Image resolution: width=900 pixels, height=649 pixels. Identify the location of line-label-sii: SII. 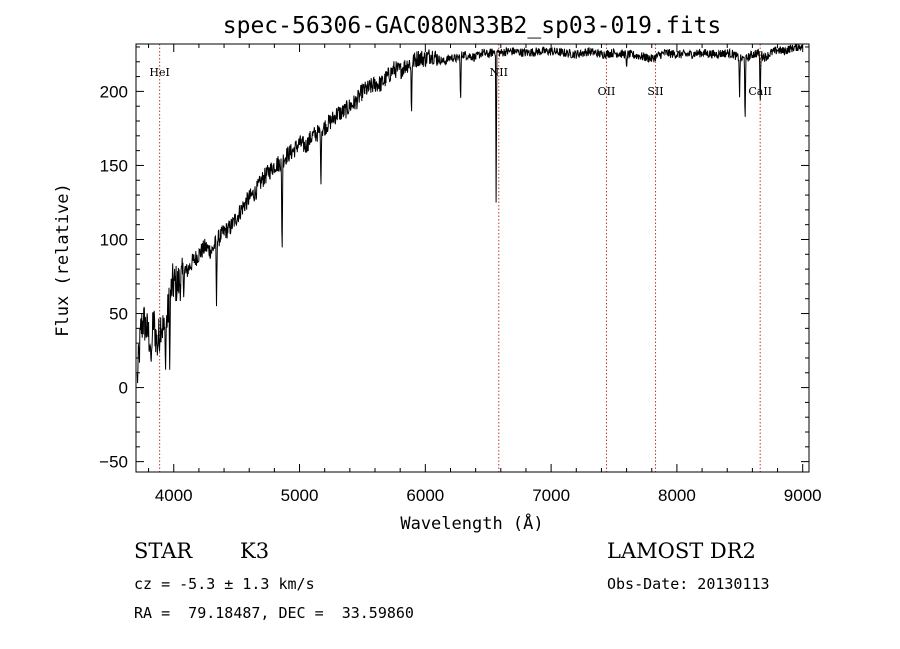
(655, 91).